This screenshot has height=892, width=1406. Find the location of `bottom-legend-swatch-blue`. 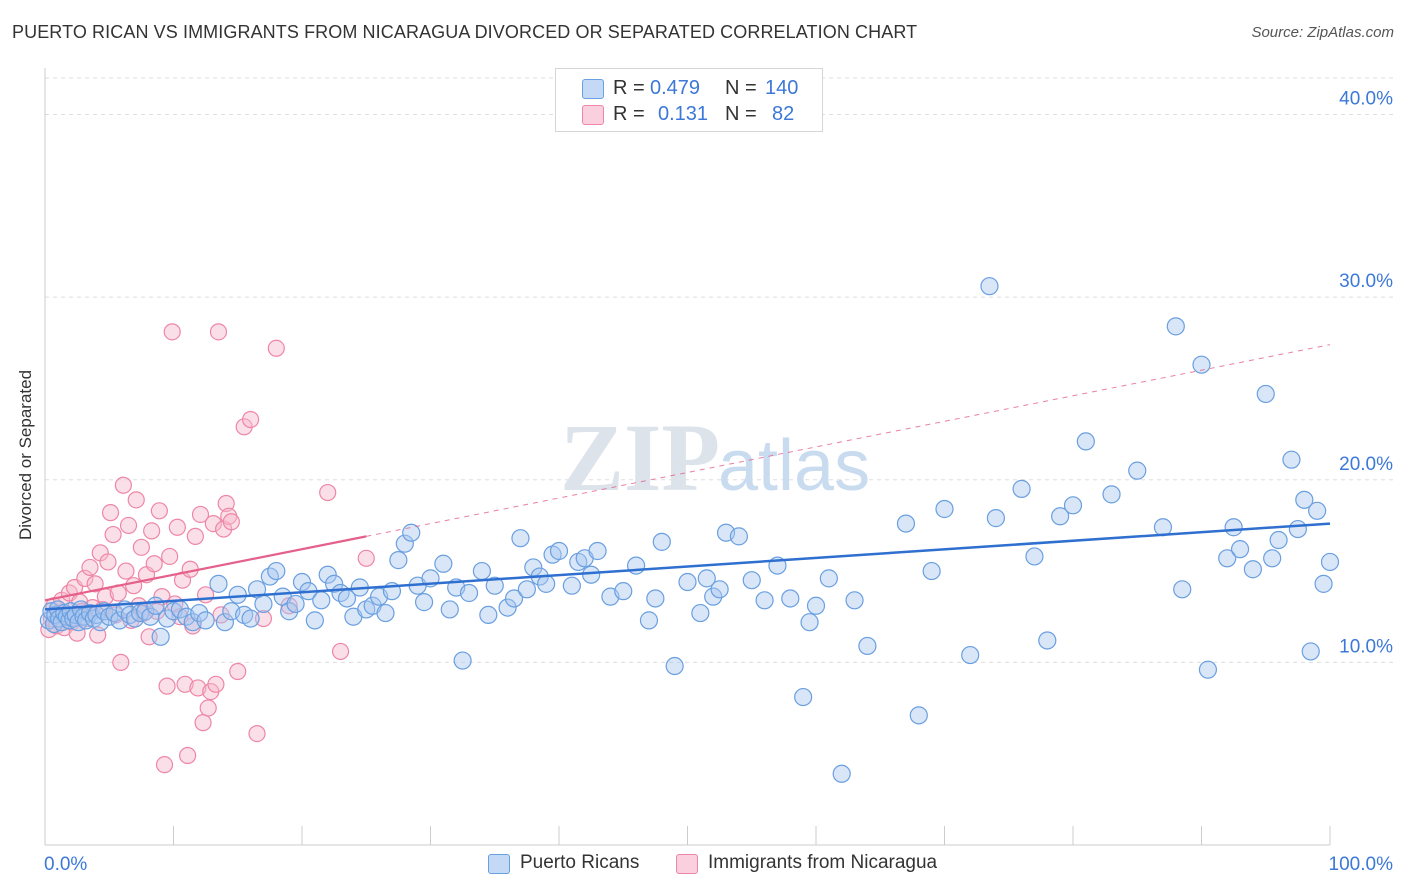

bottom-legend-swatch-blue is located at coordinates (499, 864).